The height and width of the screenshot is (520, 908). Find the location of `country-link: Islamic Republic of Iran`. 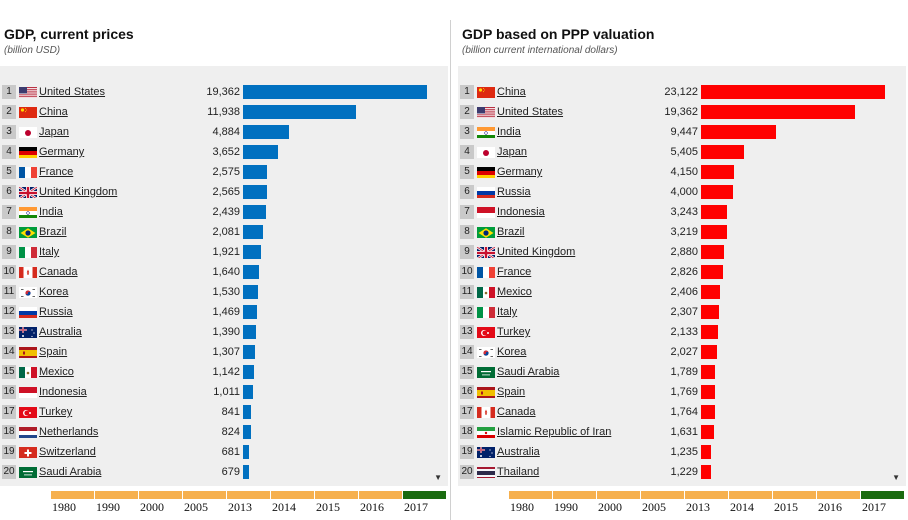

country-link: Islamic Republic of Iran is located at coordinates (554, 432).